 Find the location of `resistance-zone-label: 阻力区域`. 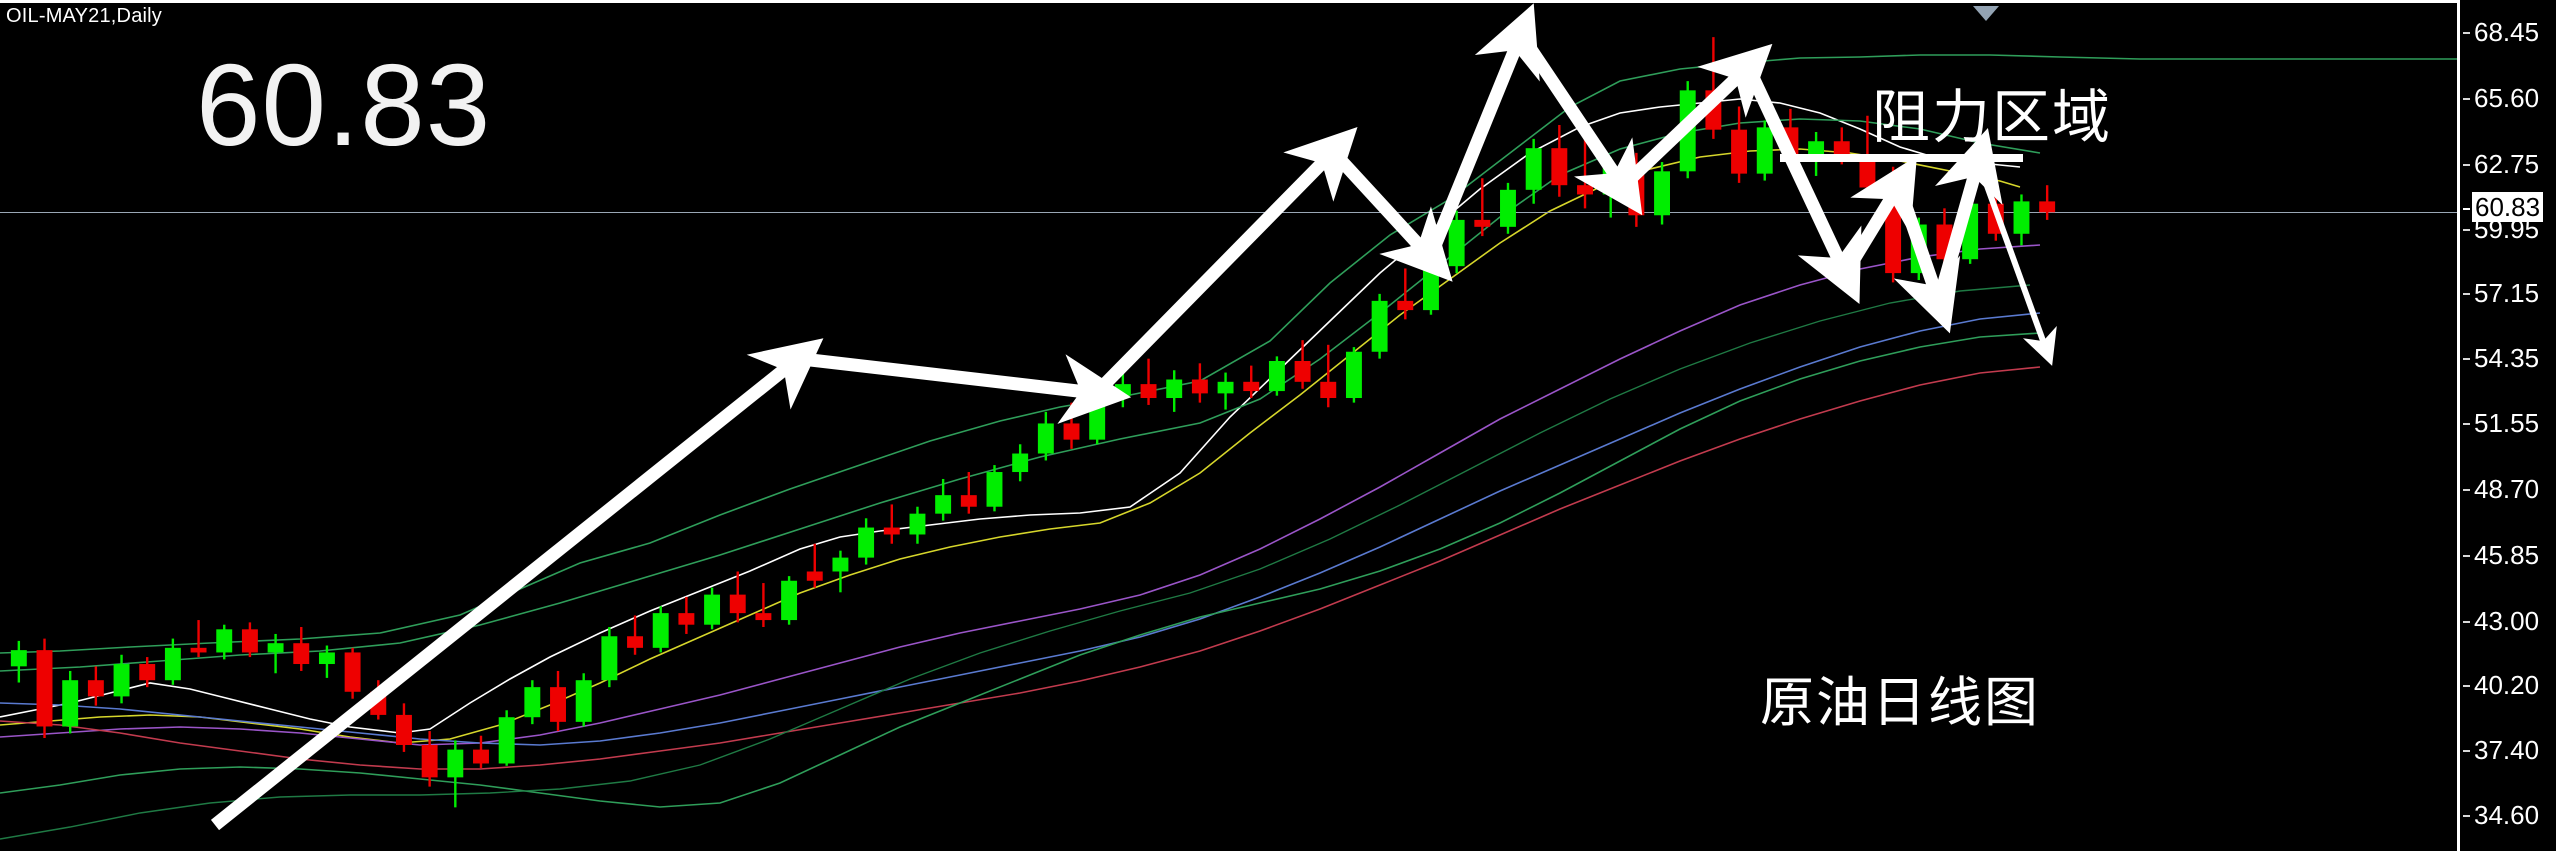

resistance-zone-label: 阻力区域 is located at coordinates (1992, 117).